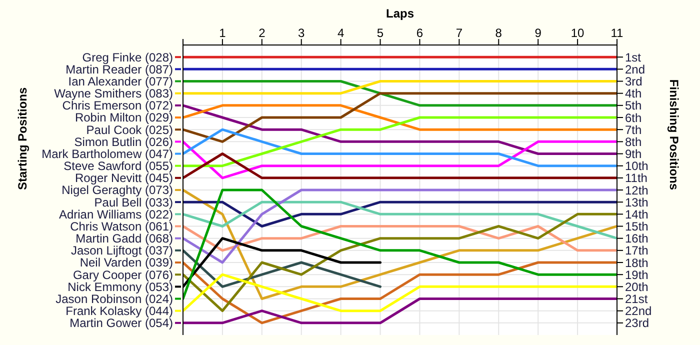 The height and width of the screenshot is (345, 700). Describe the element at coordinates (126, 263) in the screenshot. I see `legend-label: Neil Varden (039)` at that location.